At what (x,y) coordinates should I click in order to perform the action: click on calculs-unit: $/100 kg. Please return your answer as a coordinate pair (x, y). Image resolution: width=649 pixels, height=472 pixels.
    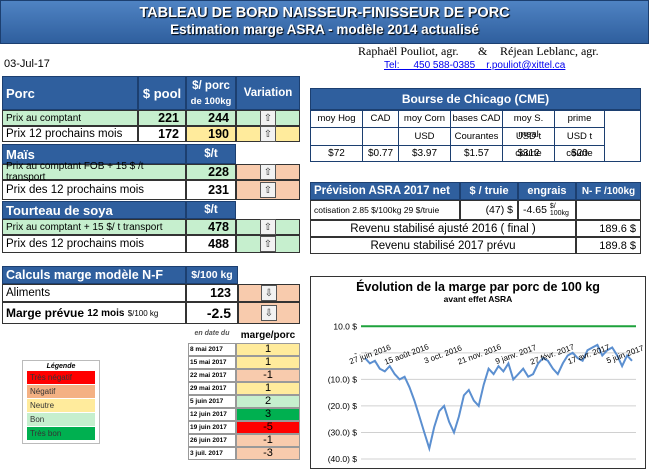
    Looking at the image, I should click on (212, 275).